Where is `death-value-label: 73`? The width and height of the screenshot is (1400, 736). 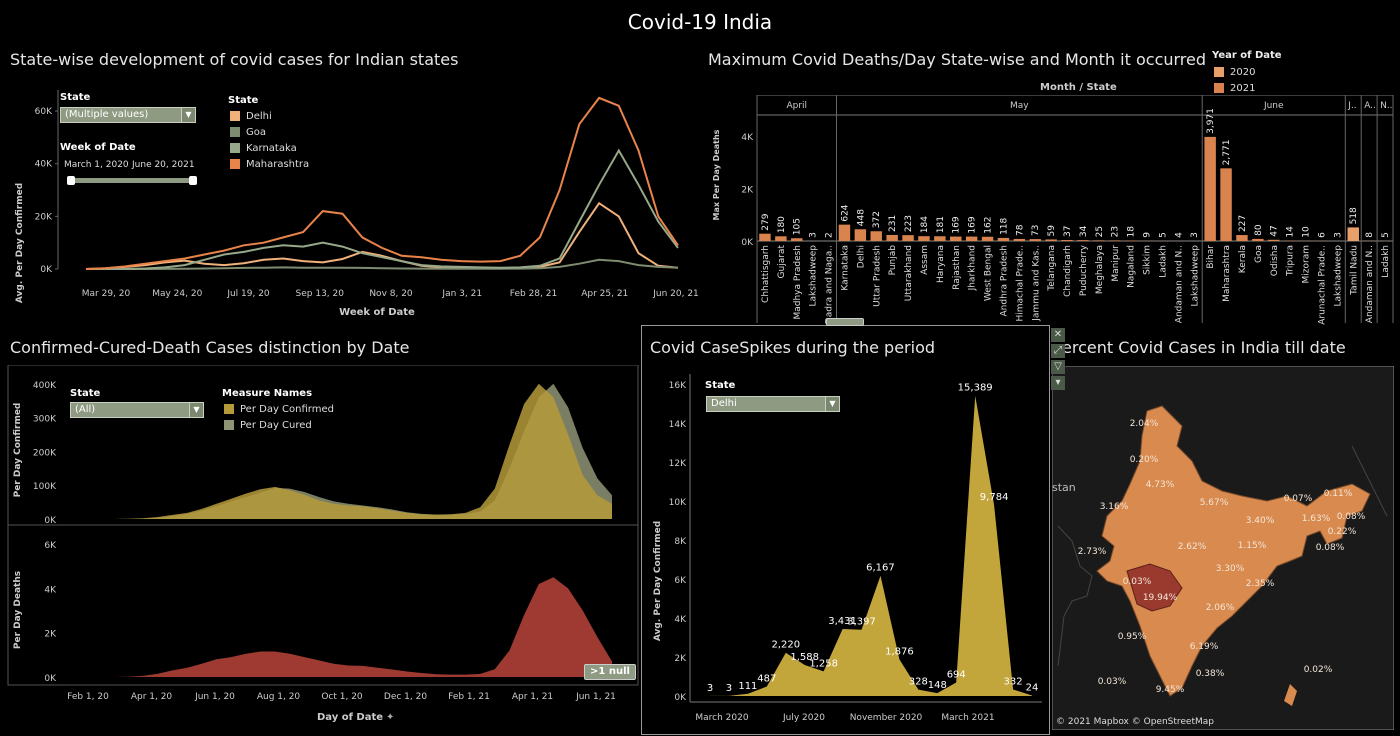
death-value-label: 73 is located at coordinates (1036, 230).